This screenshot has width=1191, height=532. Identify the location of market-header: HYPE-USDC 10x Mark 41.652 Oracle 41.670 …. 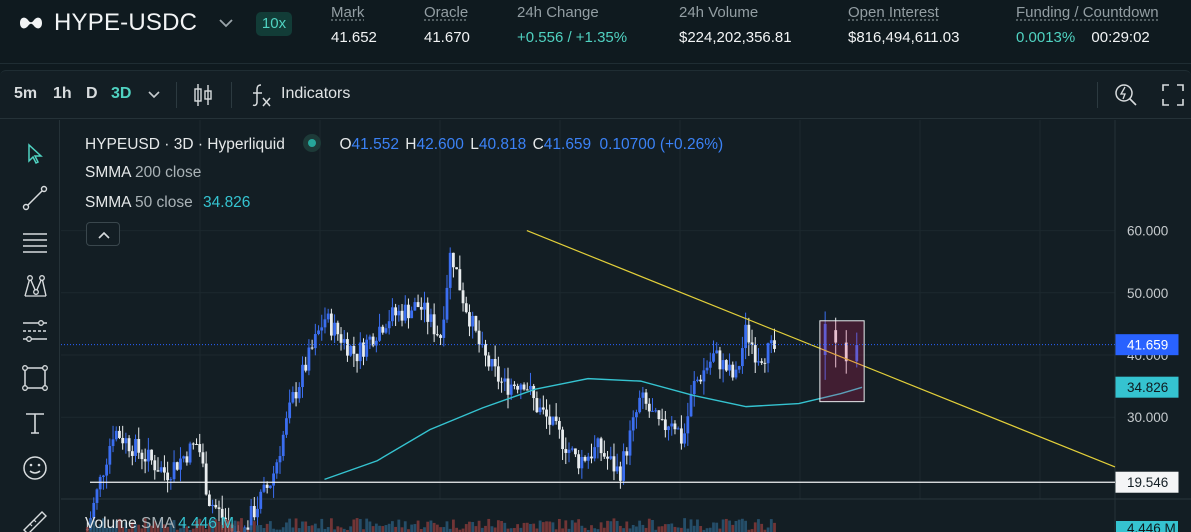
(595, 32).